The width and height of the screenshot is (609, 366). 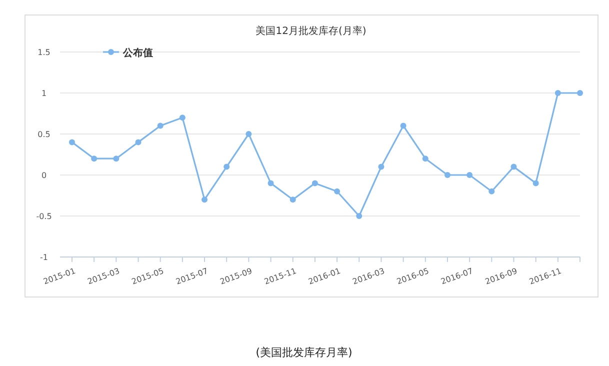 What do you see at coordinates (137, 53) in the screenshot?
I see `legend-label: 公布值` at bounding box center [137, 53].